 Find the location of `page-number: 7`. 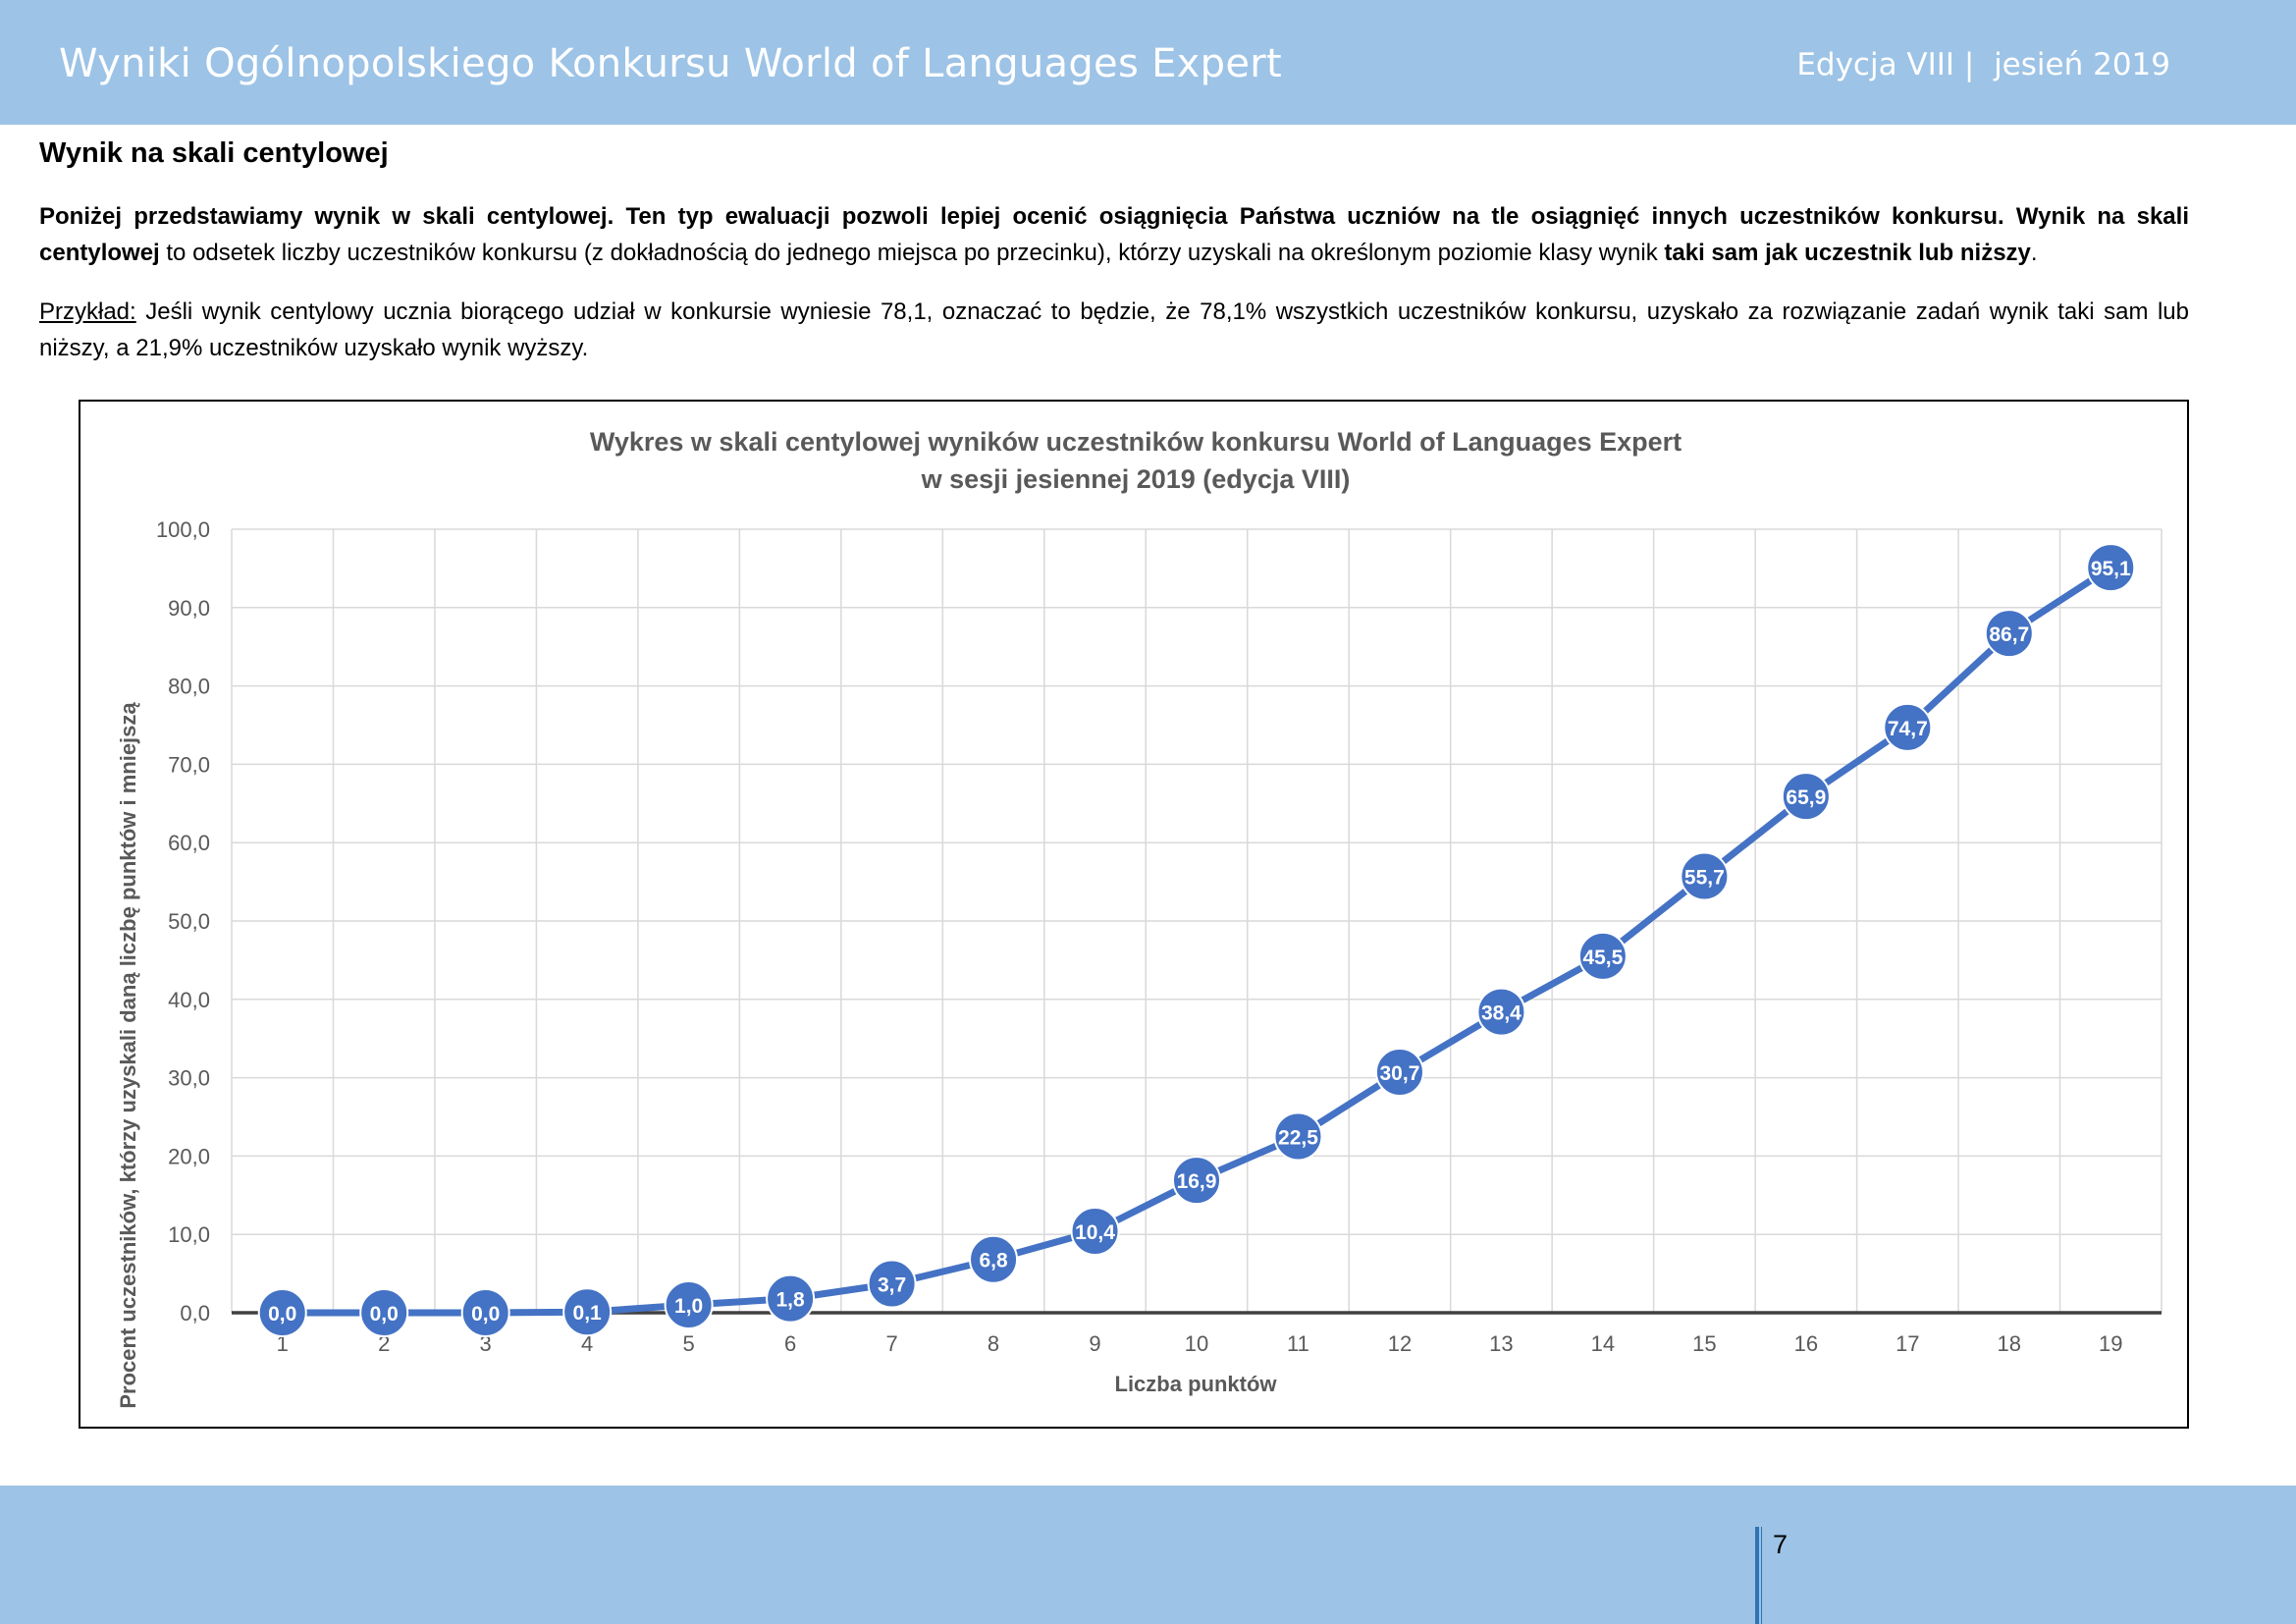

page-number: 7 is located at coordinates (1781, 1544).